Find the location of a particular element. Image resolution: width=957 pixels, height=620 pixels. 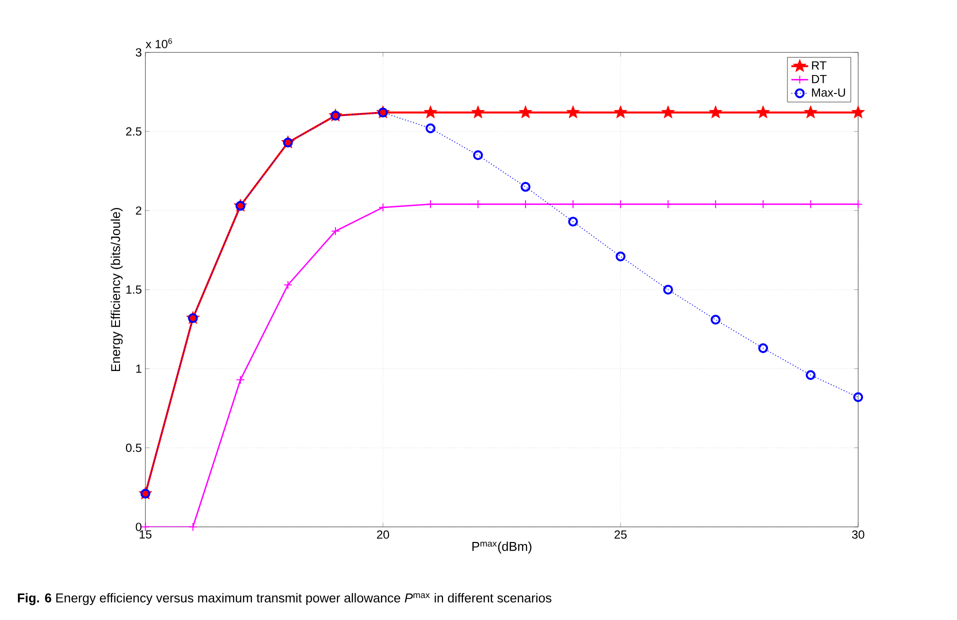

y-axis-title: Energy Efficiency (bits/Joule) is located at coordinates (116, 290).